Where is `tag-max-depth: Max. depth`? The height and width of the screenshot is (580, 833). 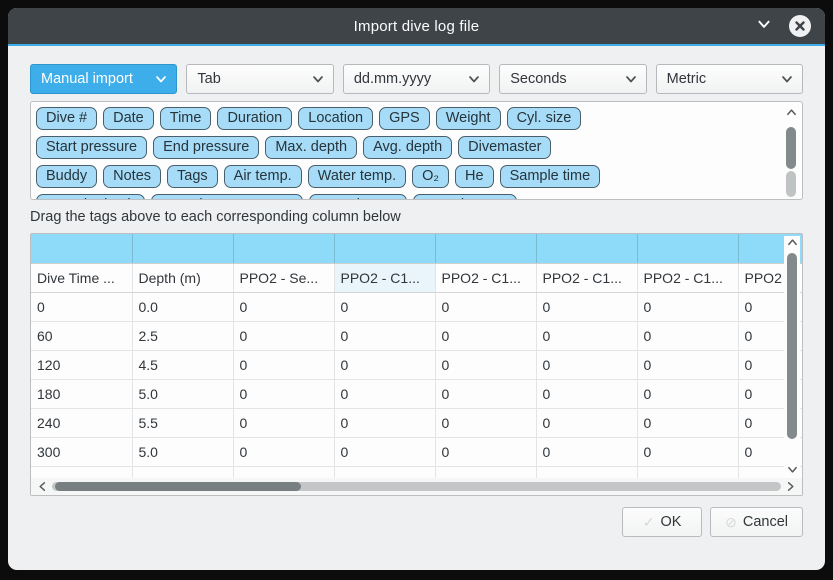
tag-max-depth: Max. depth is located at coordinates (311, 147).